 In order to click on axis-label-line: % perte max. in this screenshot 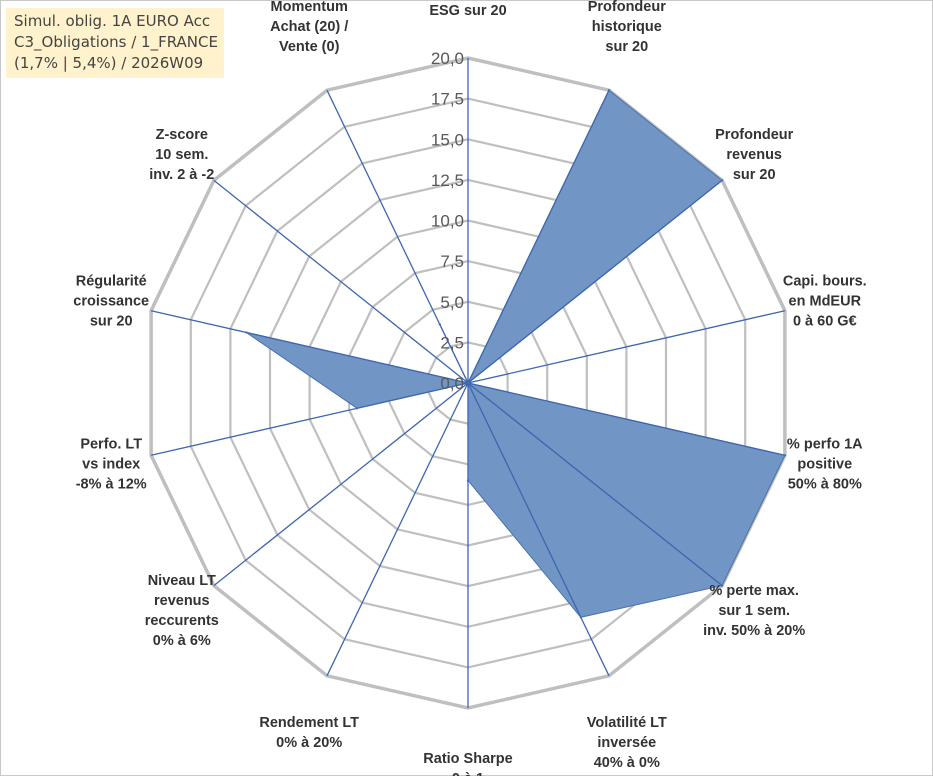, I will do `click(753, 591)`.